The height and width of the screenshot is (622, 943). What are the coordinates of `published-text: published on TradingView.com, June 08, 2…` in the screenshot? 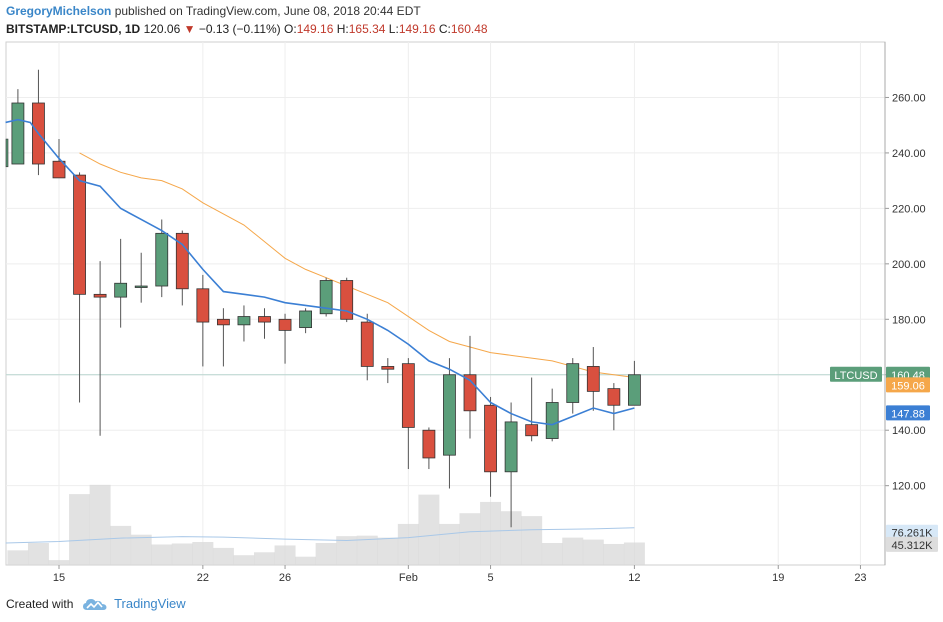 It's located at (267, 11).